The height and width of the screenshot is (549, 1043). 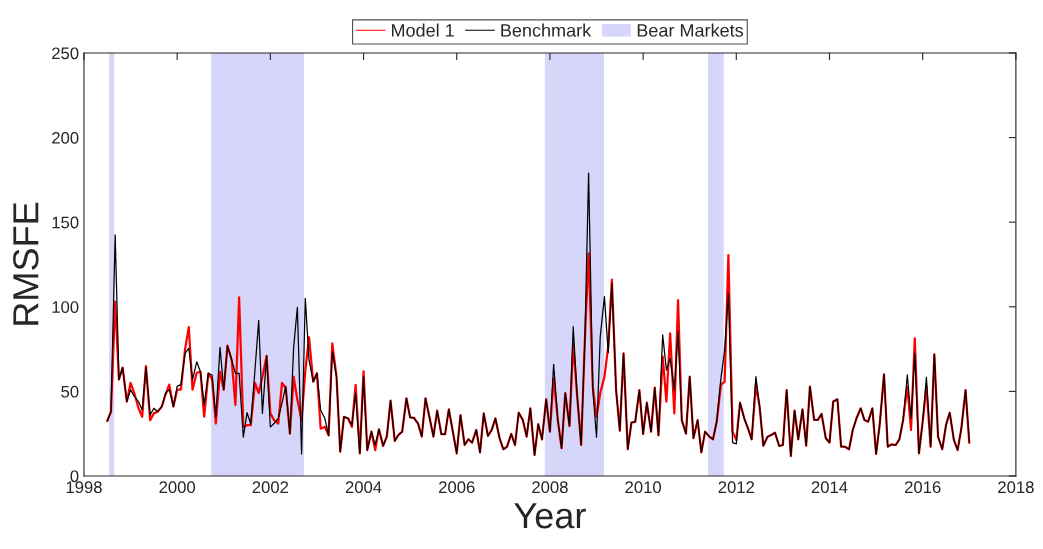 What do you see at coordinates (643, 487) in the screenshot?
I see `x-tick-label: 2010` at bounding box center [643, 487].